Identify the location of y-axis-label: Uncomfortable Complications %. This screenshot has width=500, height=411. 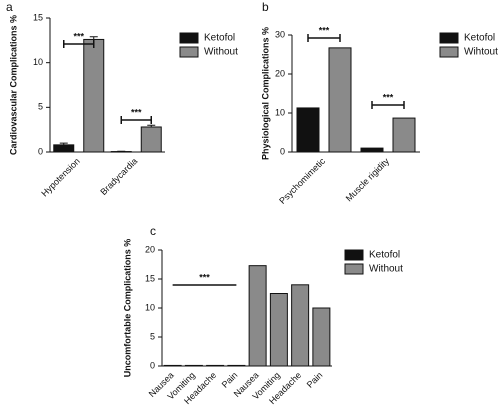
(127, 308).